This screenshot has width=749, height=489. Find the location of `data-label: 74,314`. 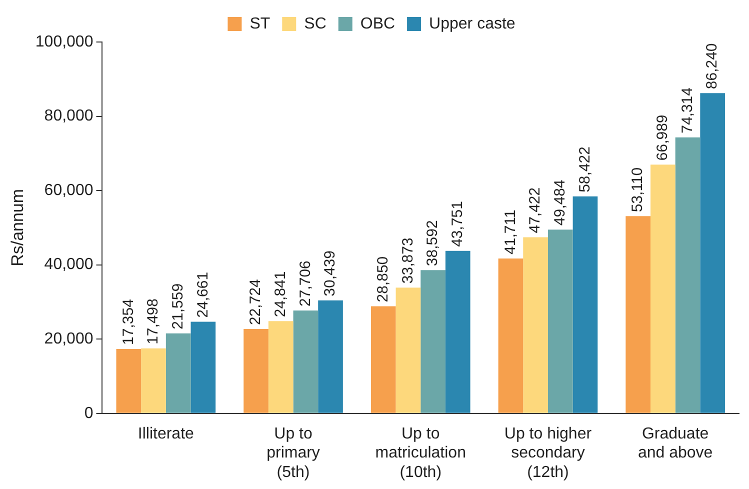

data-label: 74,314 is located at coordinates (687, 111).